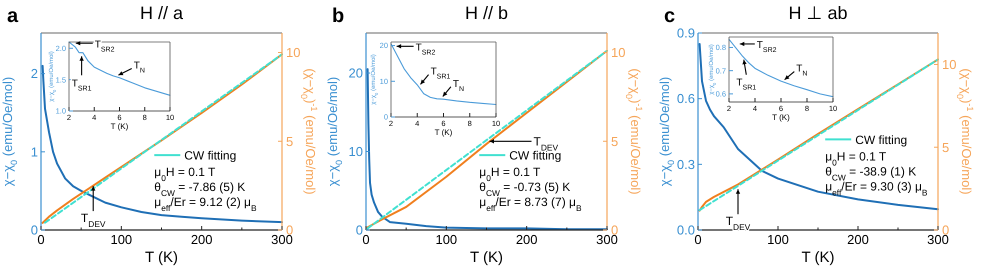 The image size is (982, 273). Describe the element at coordinates (818, 13) in the screenshot. I see `chart-title: H ⊥ ab` at that location.